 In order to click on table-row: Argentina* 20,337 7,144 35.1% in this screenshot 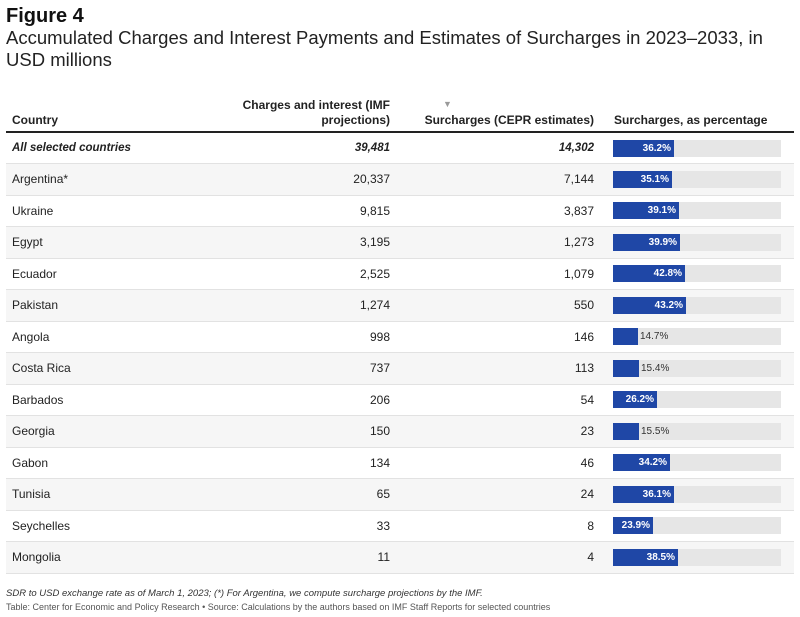, I will do `click(400, 179)`.